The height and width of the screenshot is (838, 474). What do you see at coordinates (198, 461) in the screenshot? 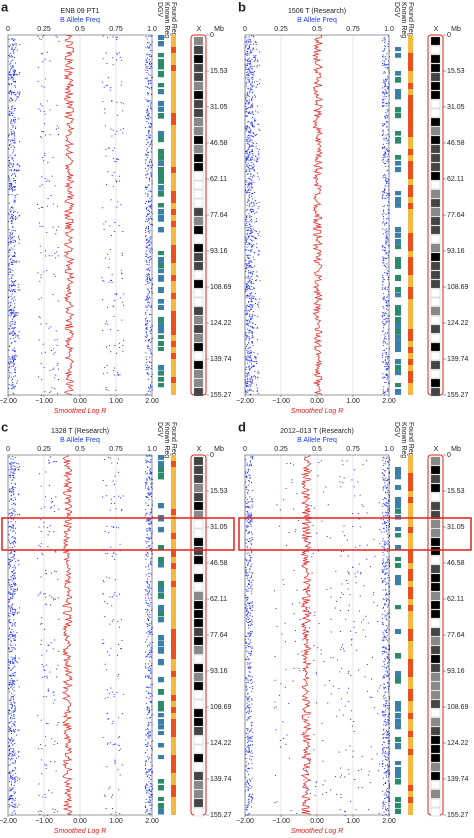
I see `ideogram-band` at bounding box center [198, 461].